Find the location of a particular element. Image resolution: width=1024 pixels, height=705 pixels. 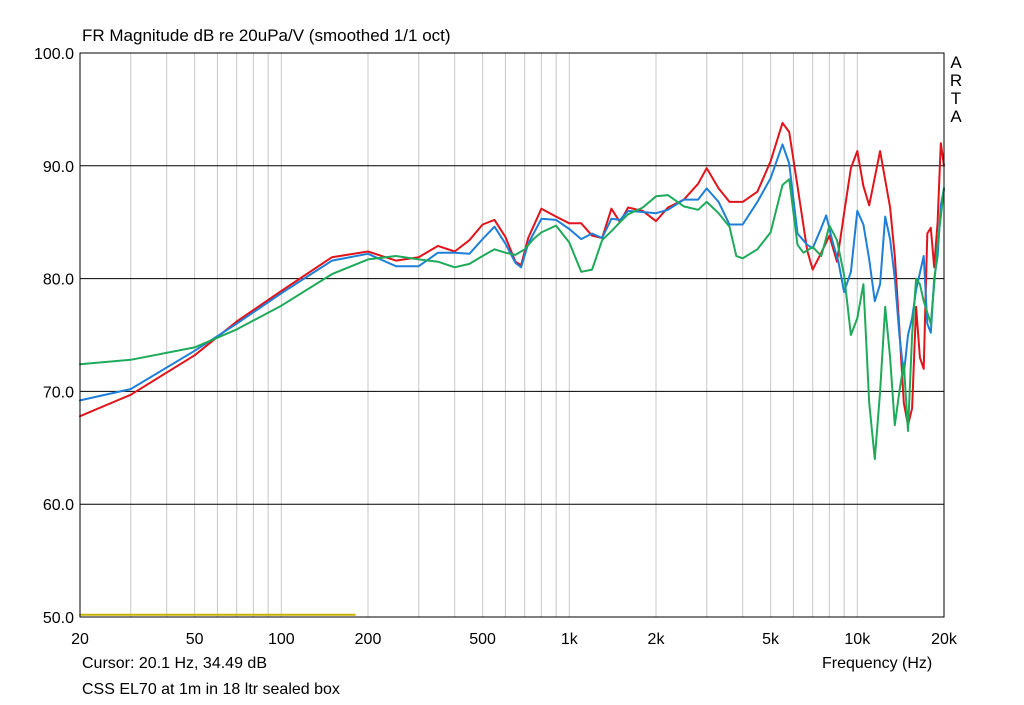

x-tick-label: 20k is located at coordinates (944, 639).